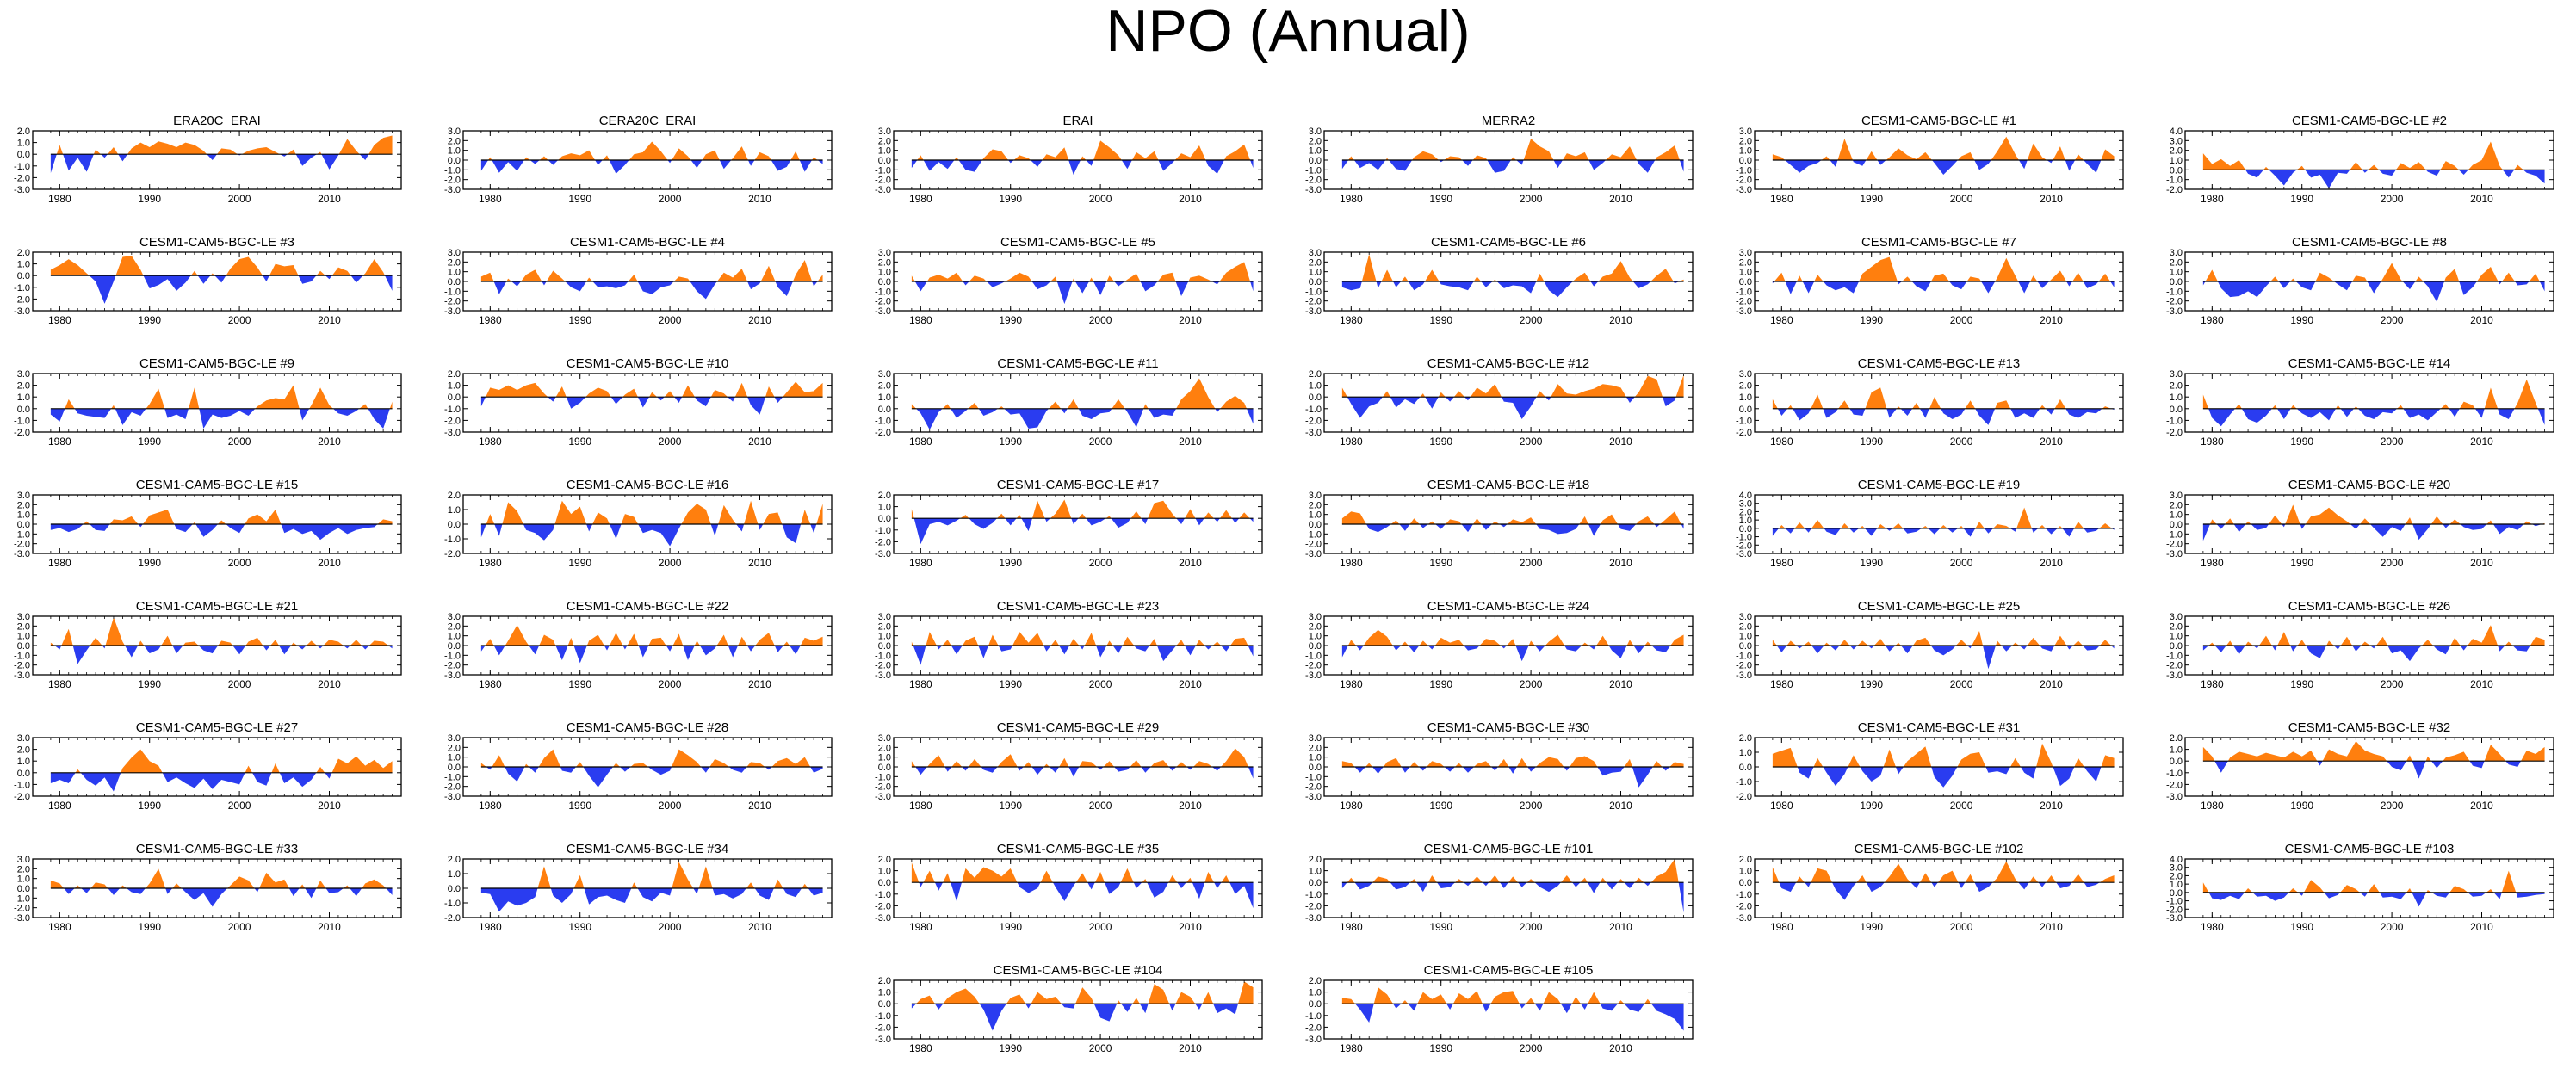 The image size is (2576, 1069). What do you see at coordinates (1938, 242) in the screenshot?
I see `panel-title: CESM1-CAM5-BGC-LE #7` at bounding box center [1938, 242].